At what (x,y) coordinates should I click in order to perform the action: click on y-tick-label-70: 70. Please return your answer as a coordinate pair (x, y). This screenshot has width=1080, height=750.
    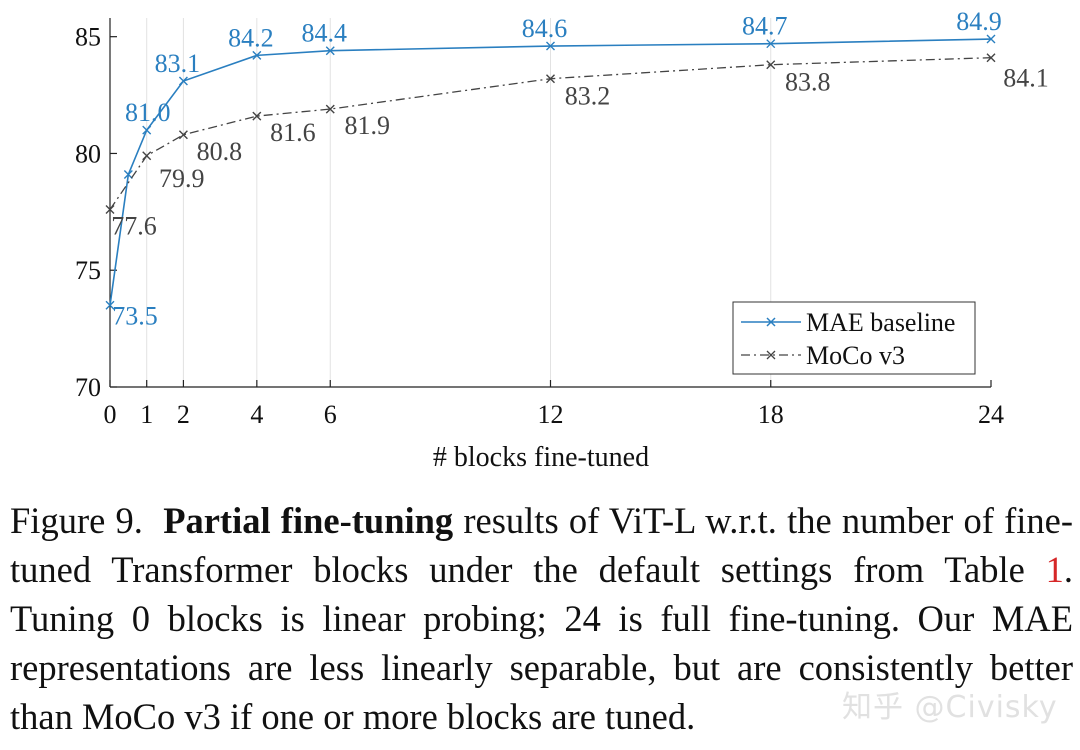
    Looking at the image, I should click on (88, 387).